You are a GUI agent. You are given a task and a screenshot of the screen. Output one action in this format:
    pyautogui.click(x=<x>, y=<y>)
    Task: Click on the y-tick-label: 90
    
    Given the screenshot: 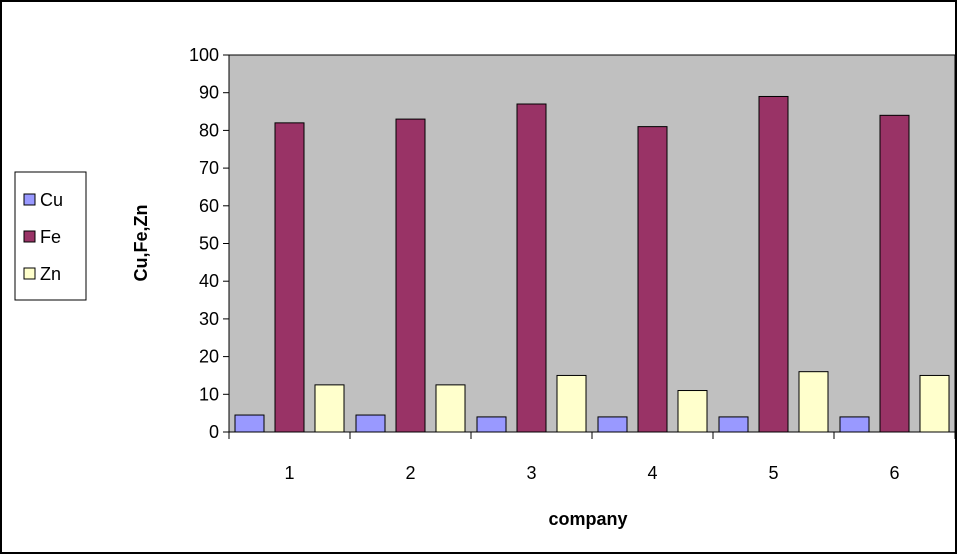 What is the action you would take?
    pyautogui.click(x=209, y=93)
    